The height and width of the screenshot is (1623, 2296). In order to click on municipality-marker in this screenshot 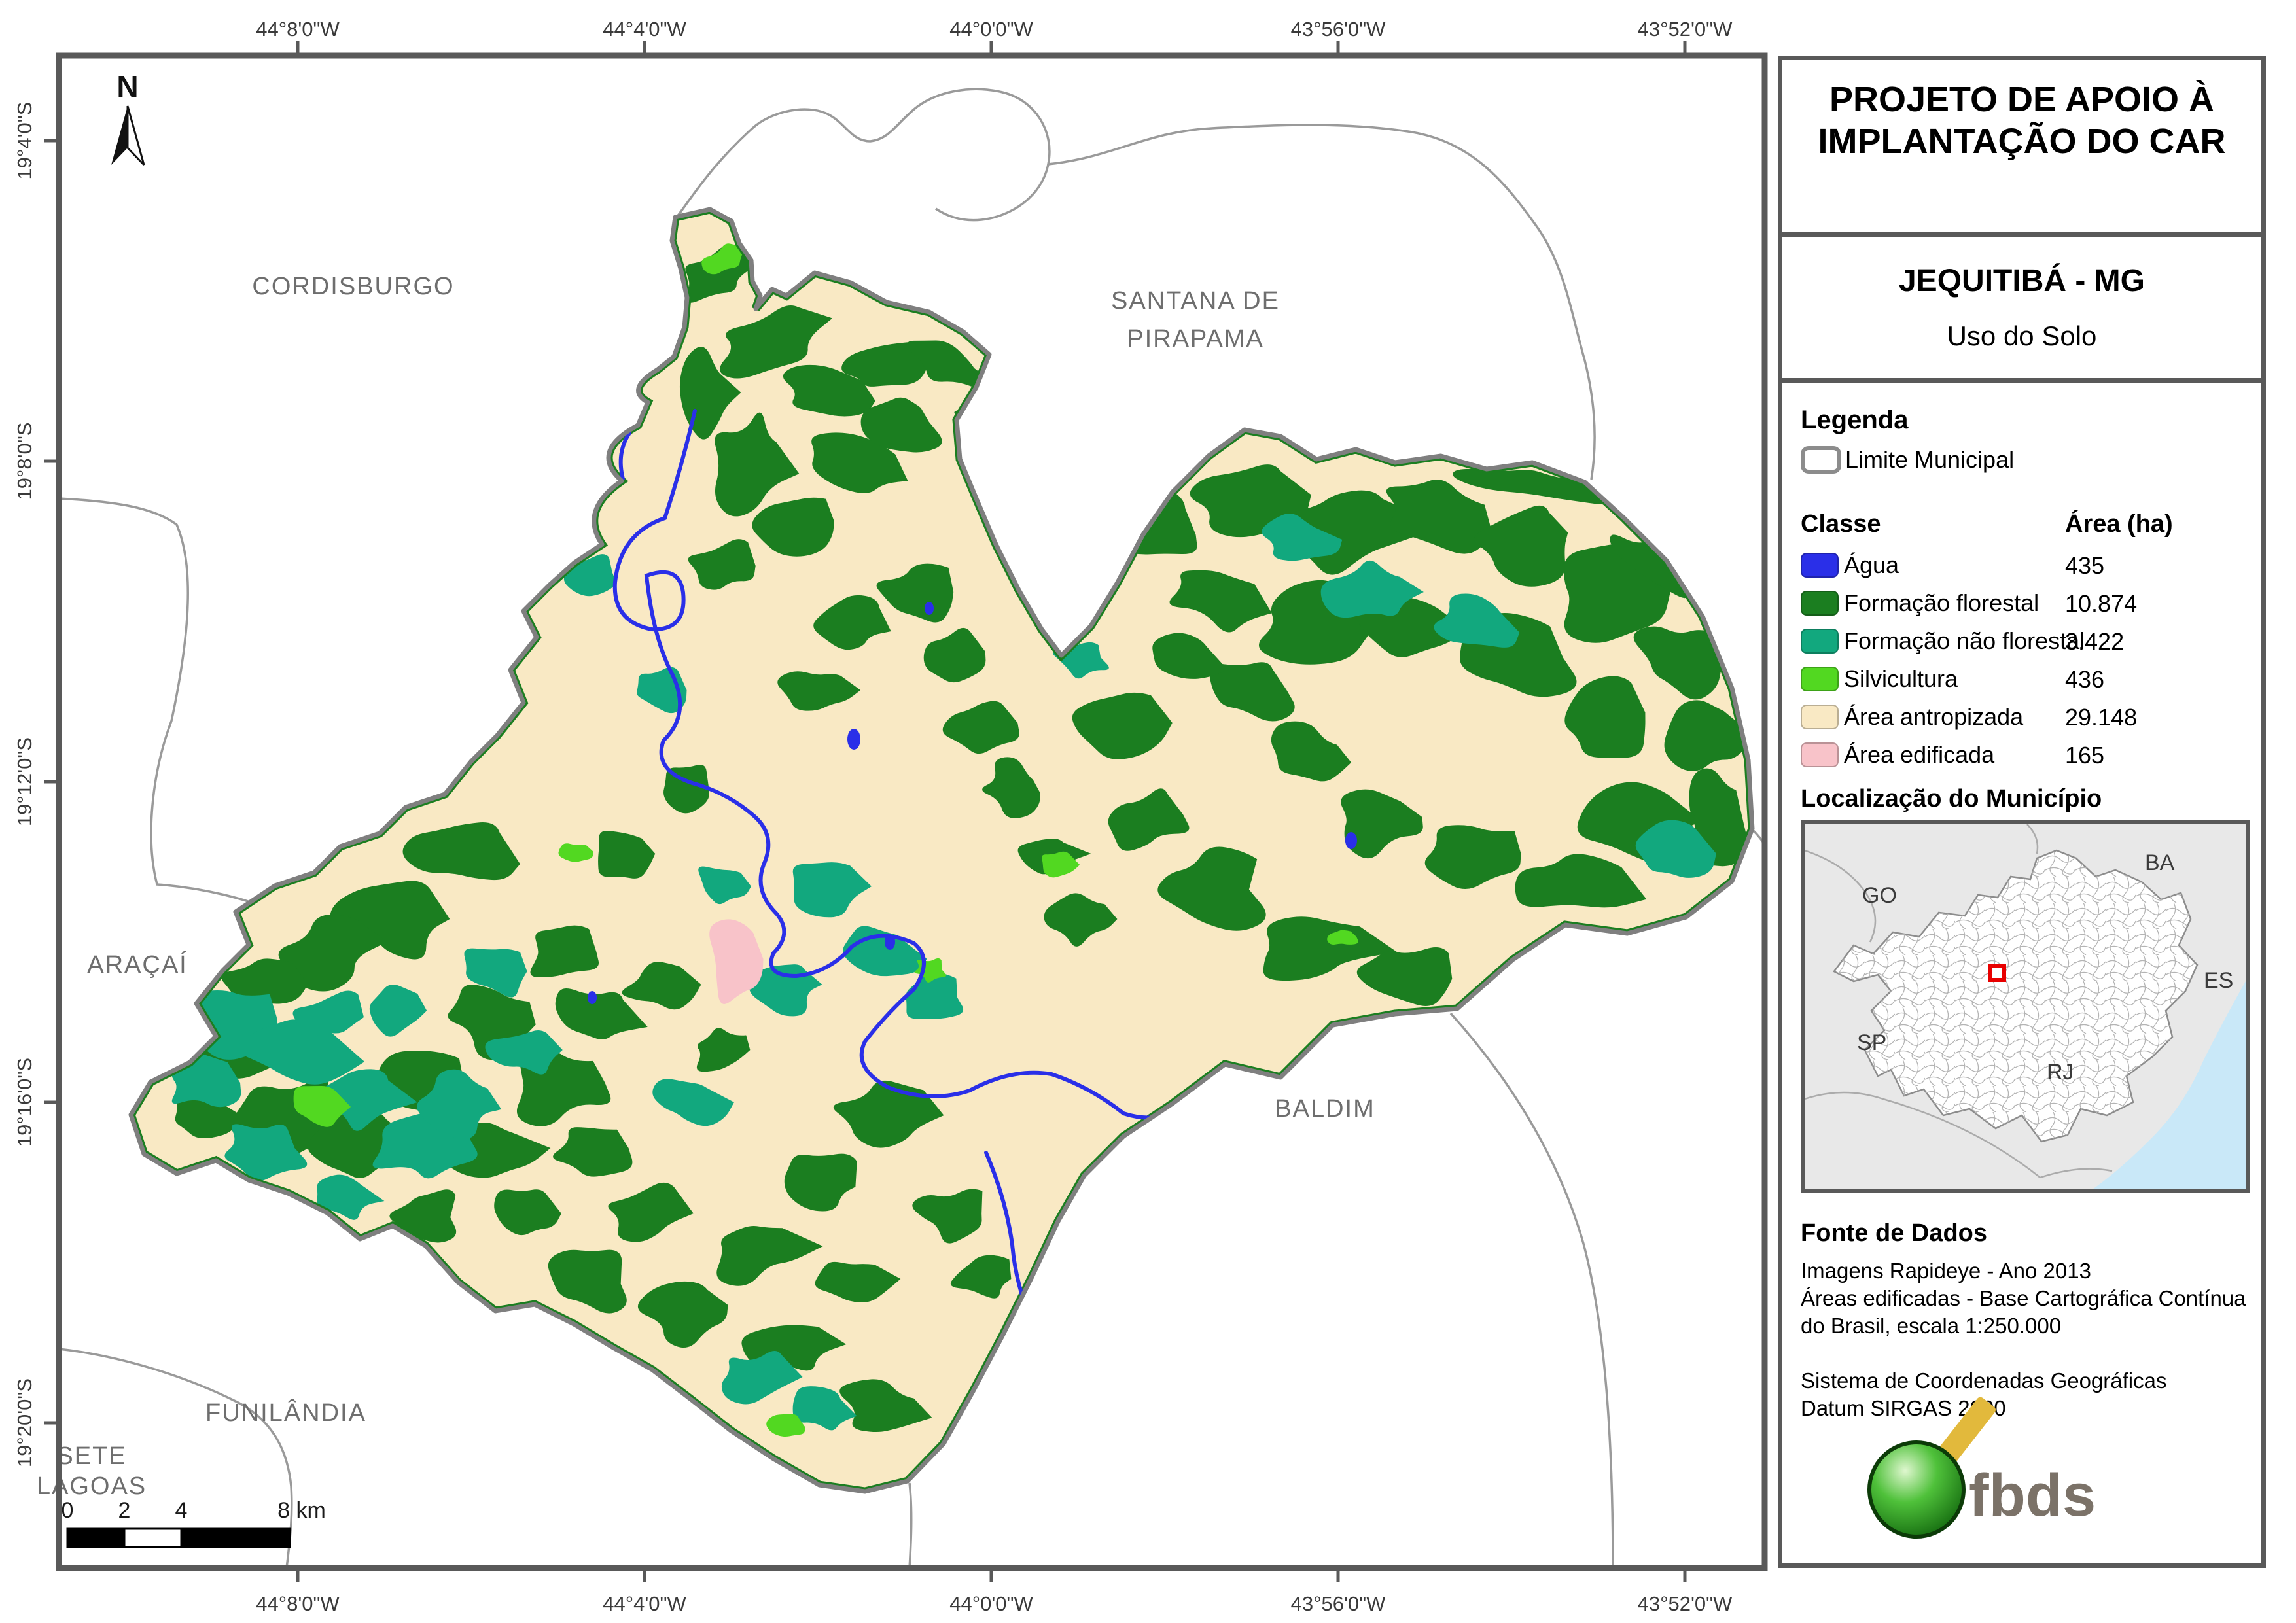, I will do `click(1997, 973)`.